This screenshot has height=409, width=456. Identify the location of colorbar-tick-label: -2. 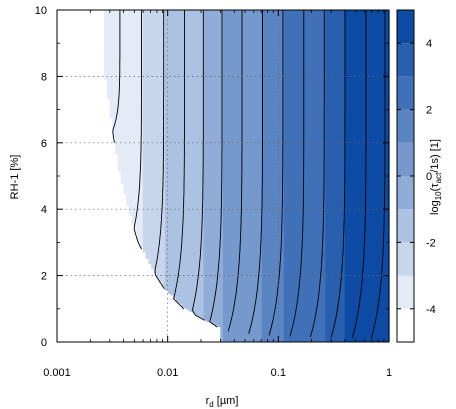
(431, 243).